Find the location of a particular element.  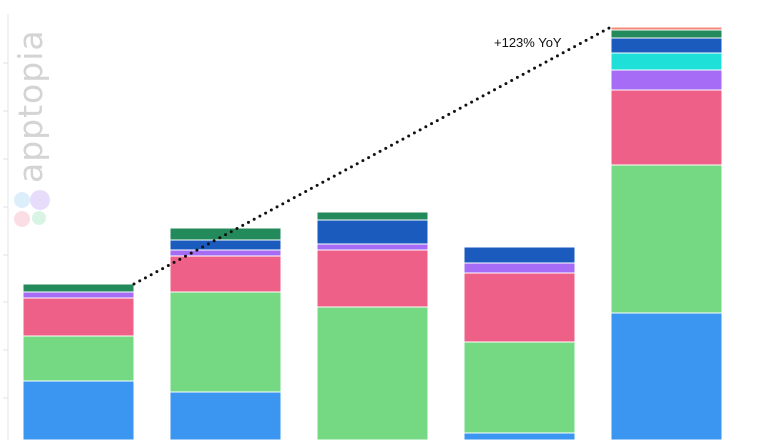

yoy-annotation: +123% YoY is located at coordinates (528, 42).